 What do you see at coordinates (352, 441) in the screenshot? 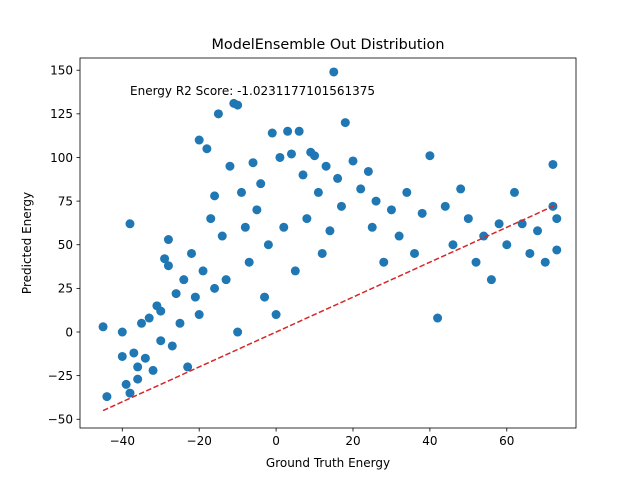
I see `x-tick-label: 20` at bounding box center [352, 441].